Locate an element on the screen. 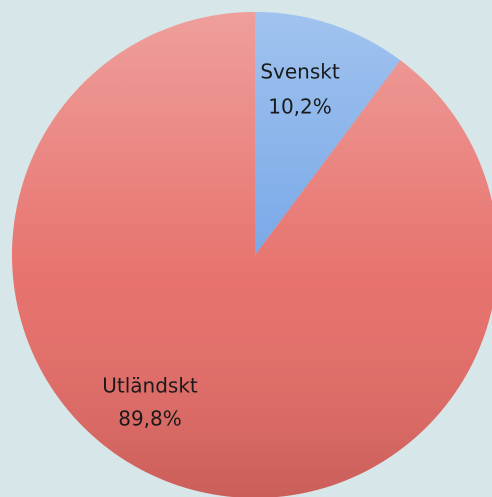 This screenshot has width=492, height=497. slice-label: Utländskt is located at coordinates (150, 386).